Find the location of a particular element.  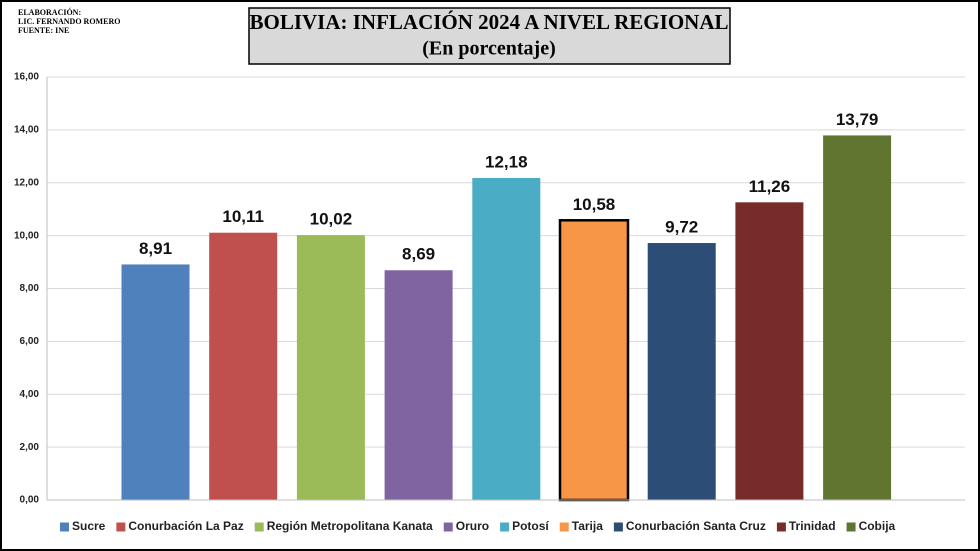

value-label: 11,26 is located at coordinates (770, 186).